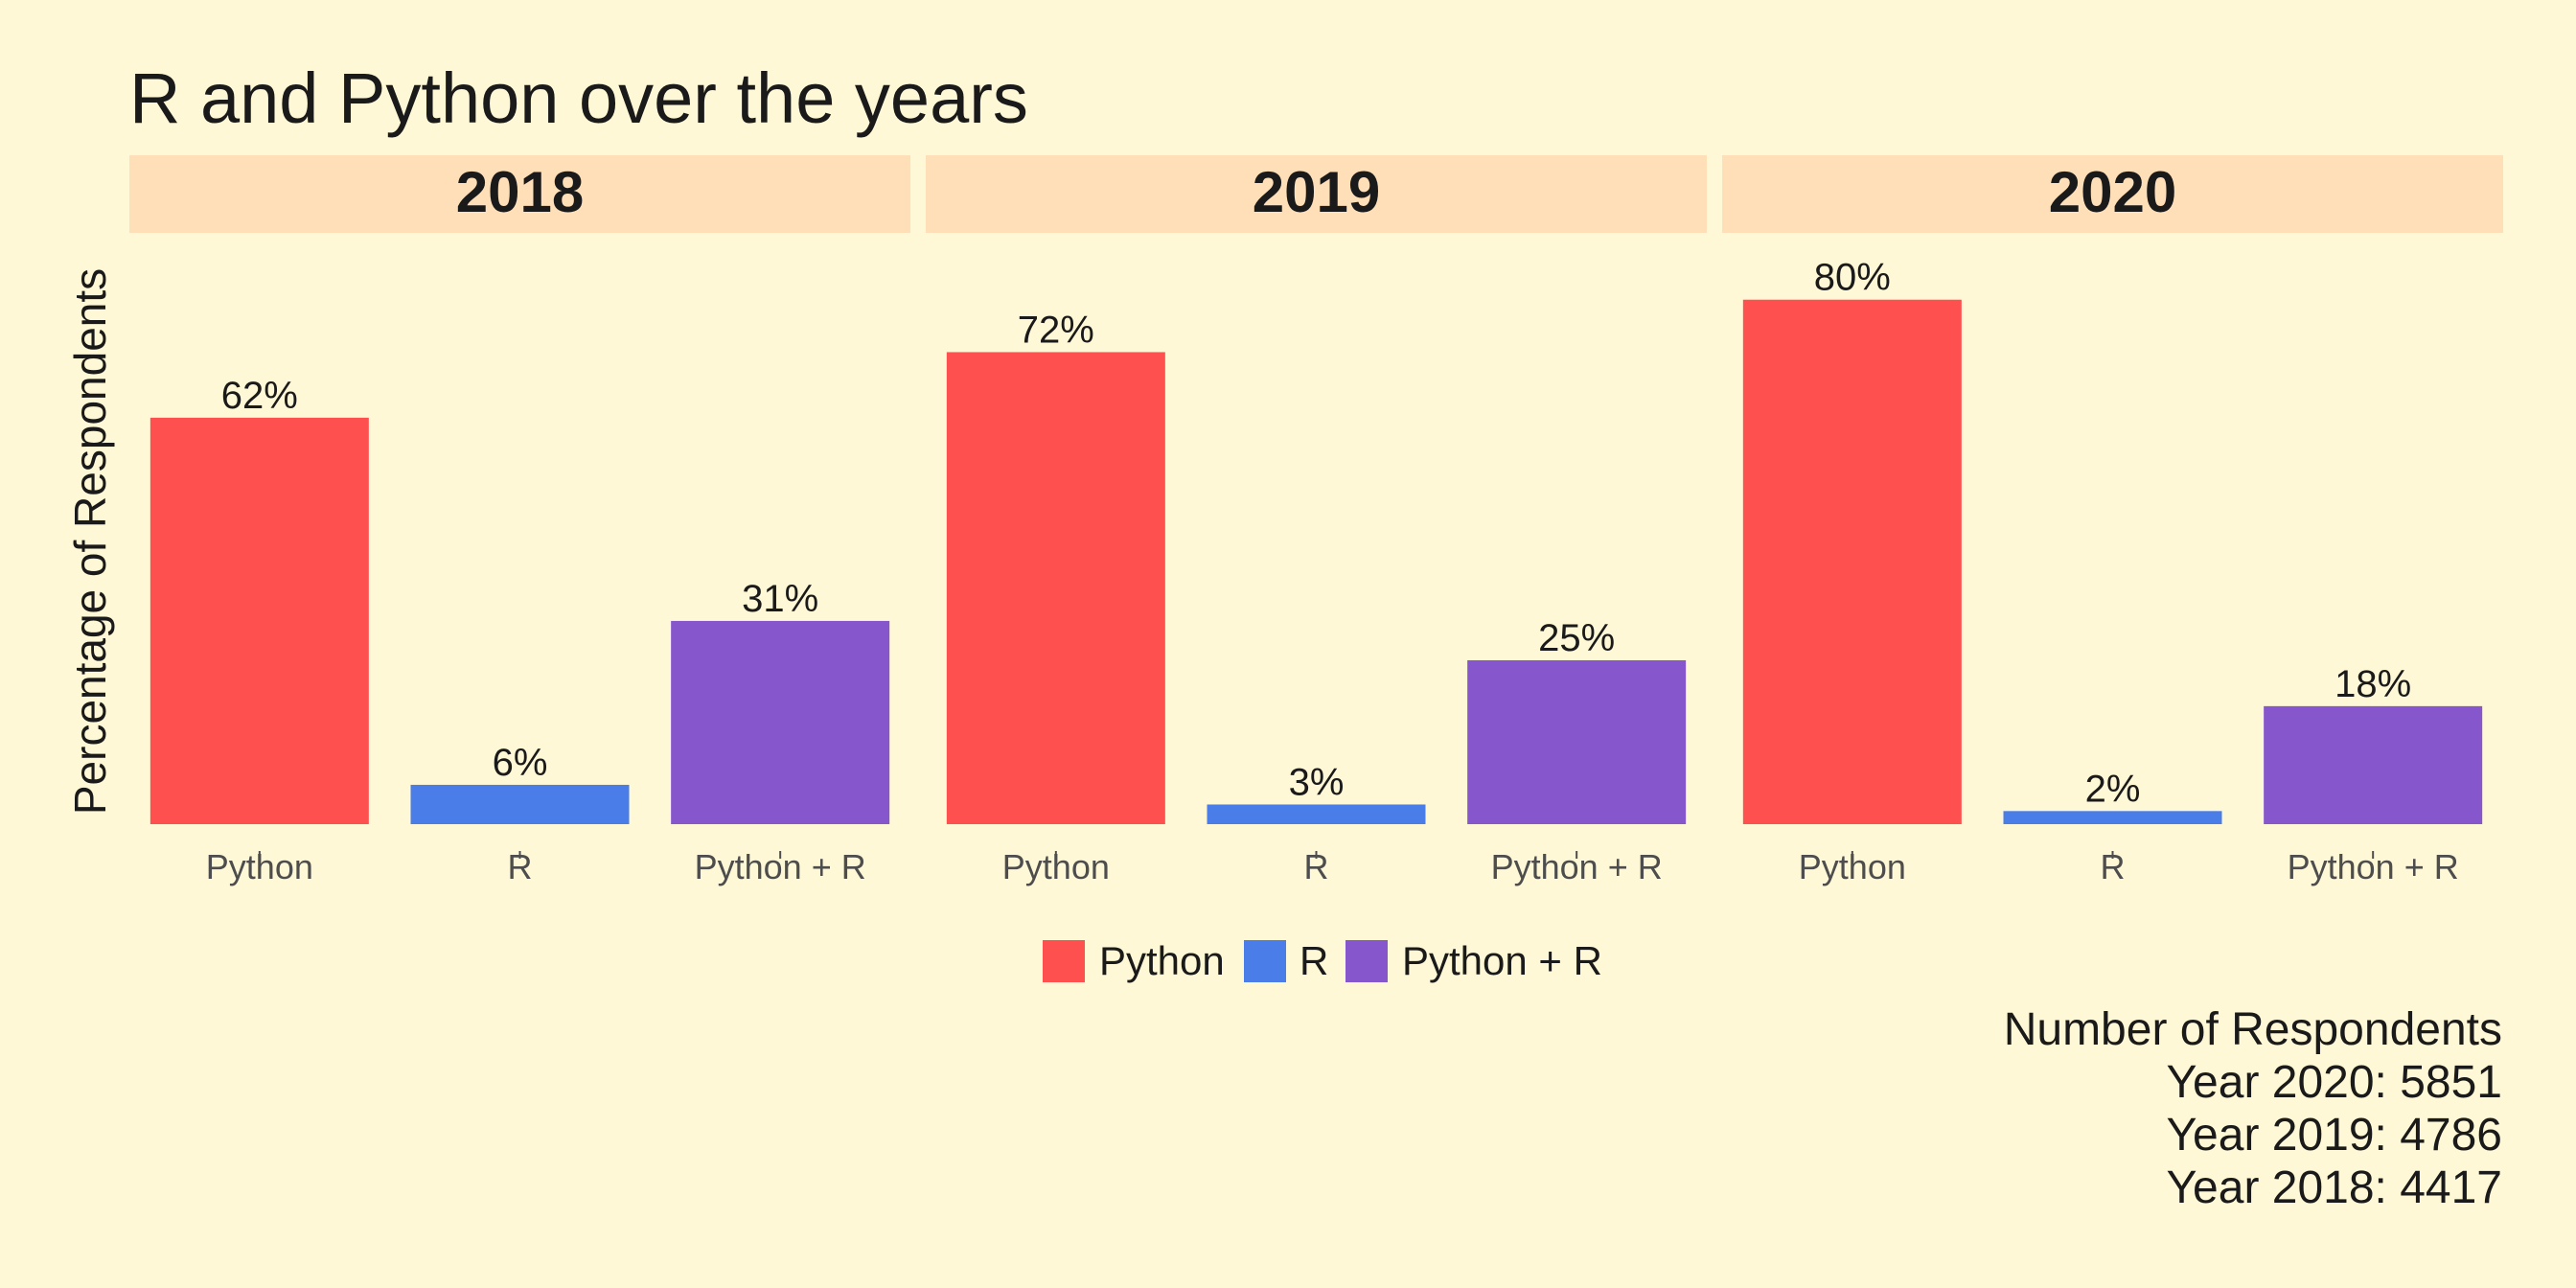  I want to click on facet-strip-label: 2020, so click(2112, 192).